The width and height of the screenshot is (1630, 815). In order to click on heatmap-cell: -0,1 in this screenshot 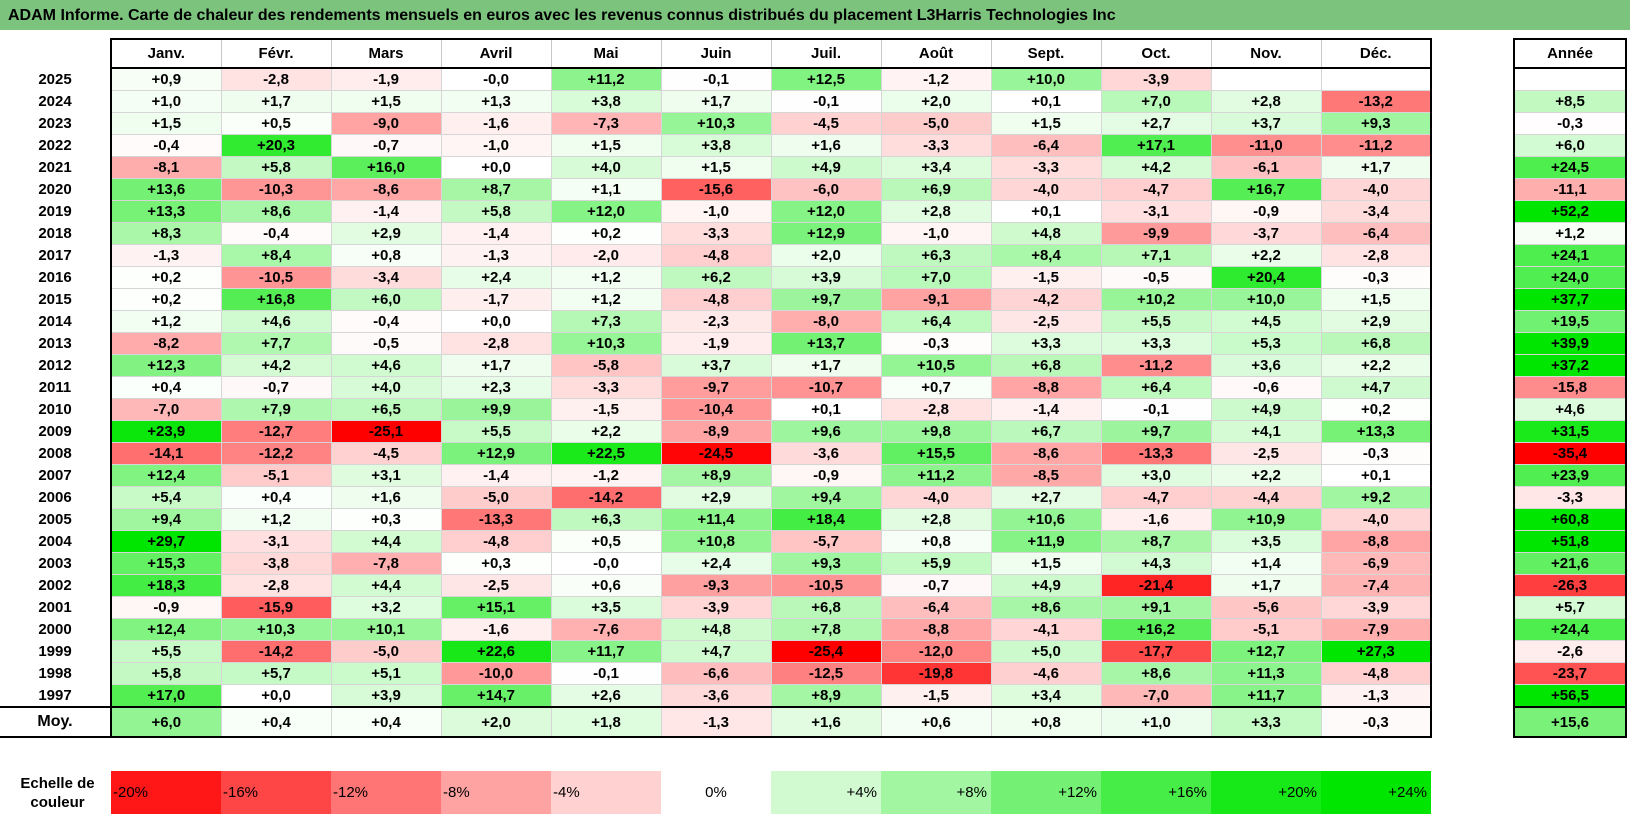, I will do `click(716, 79)`.